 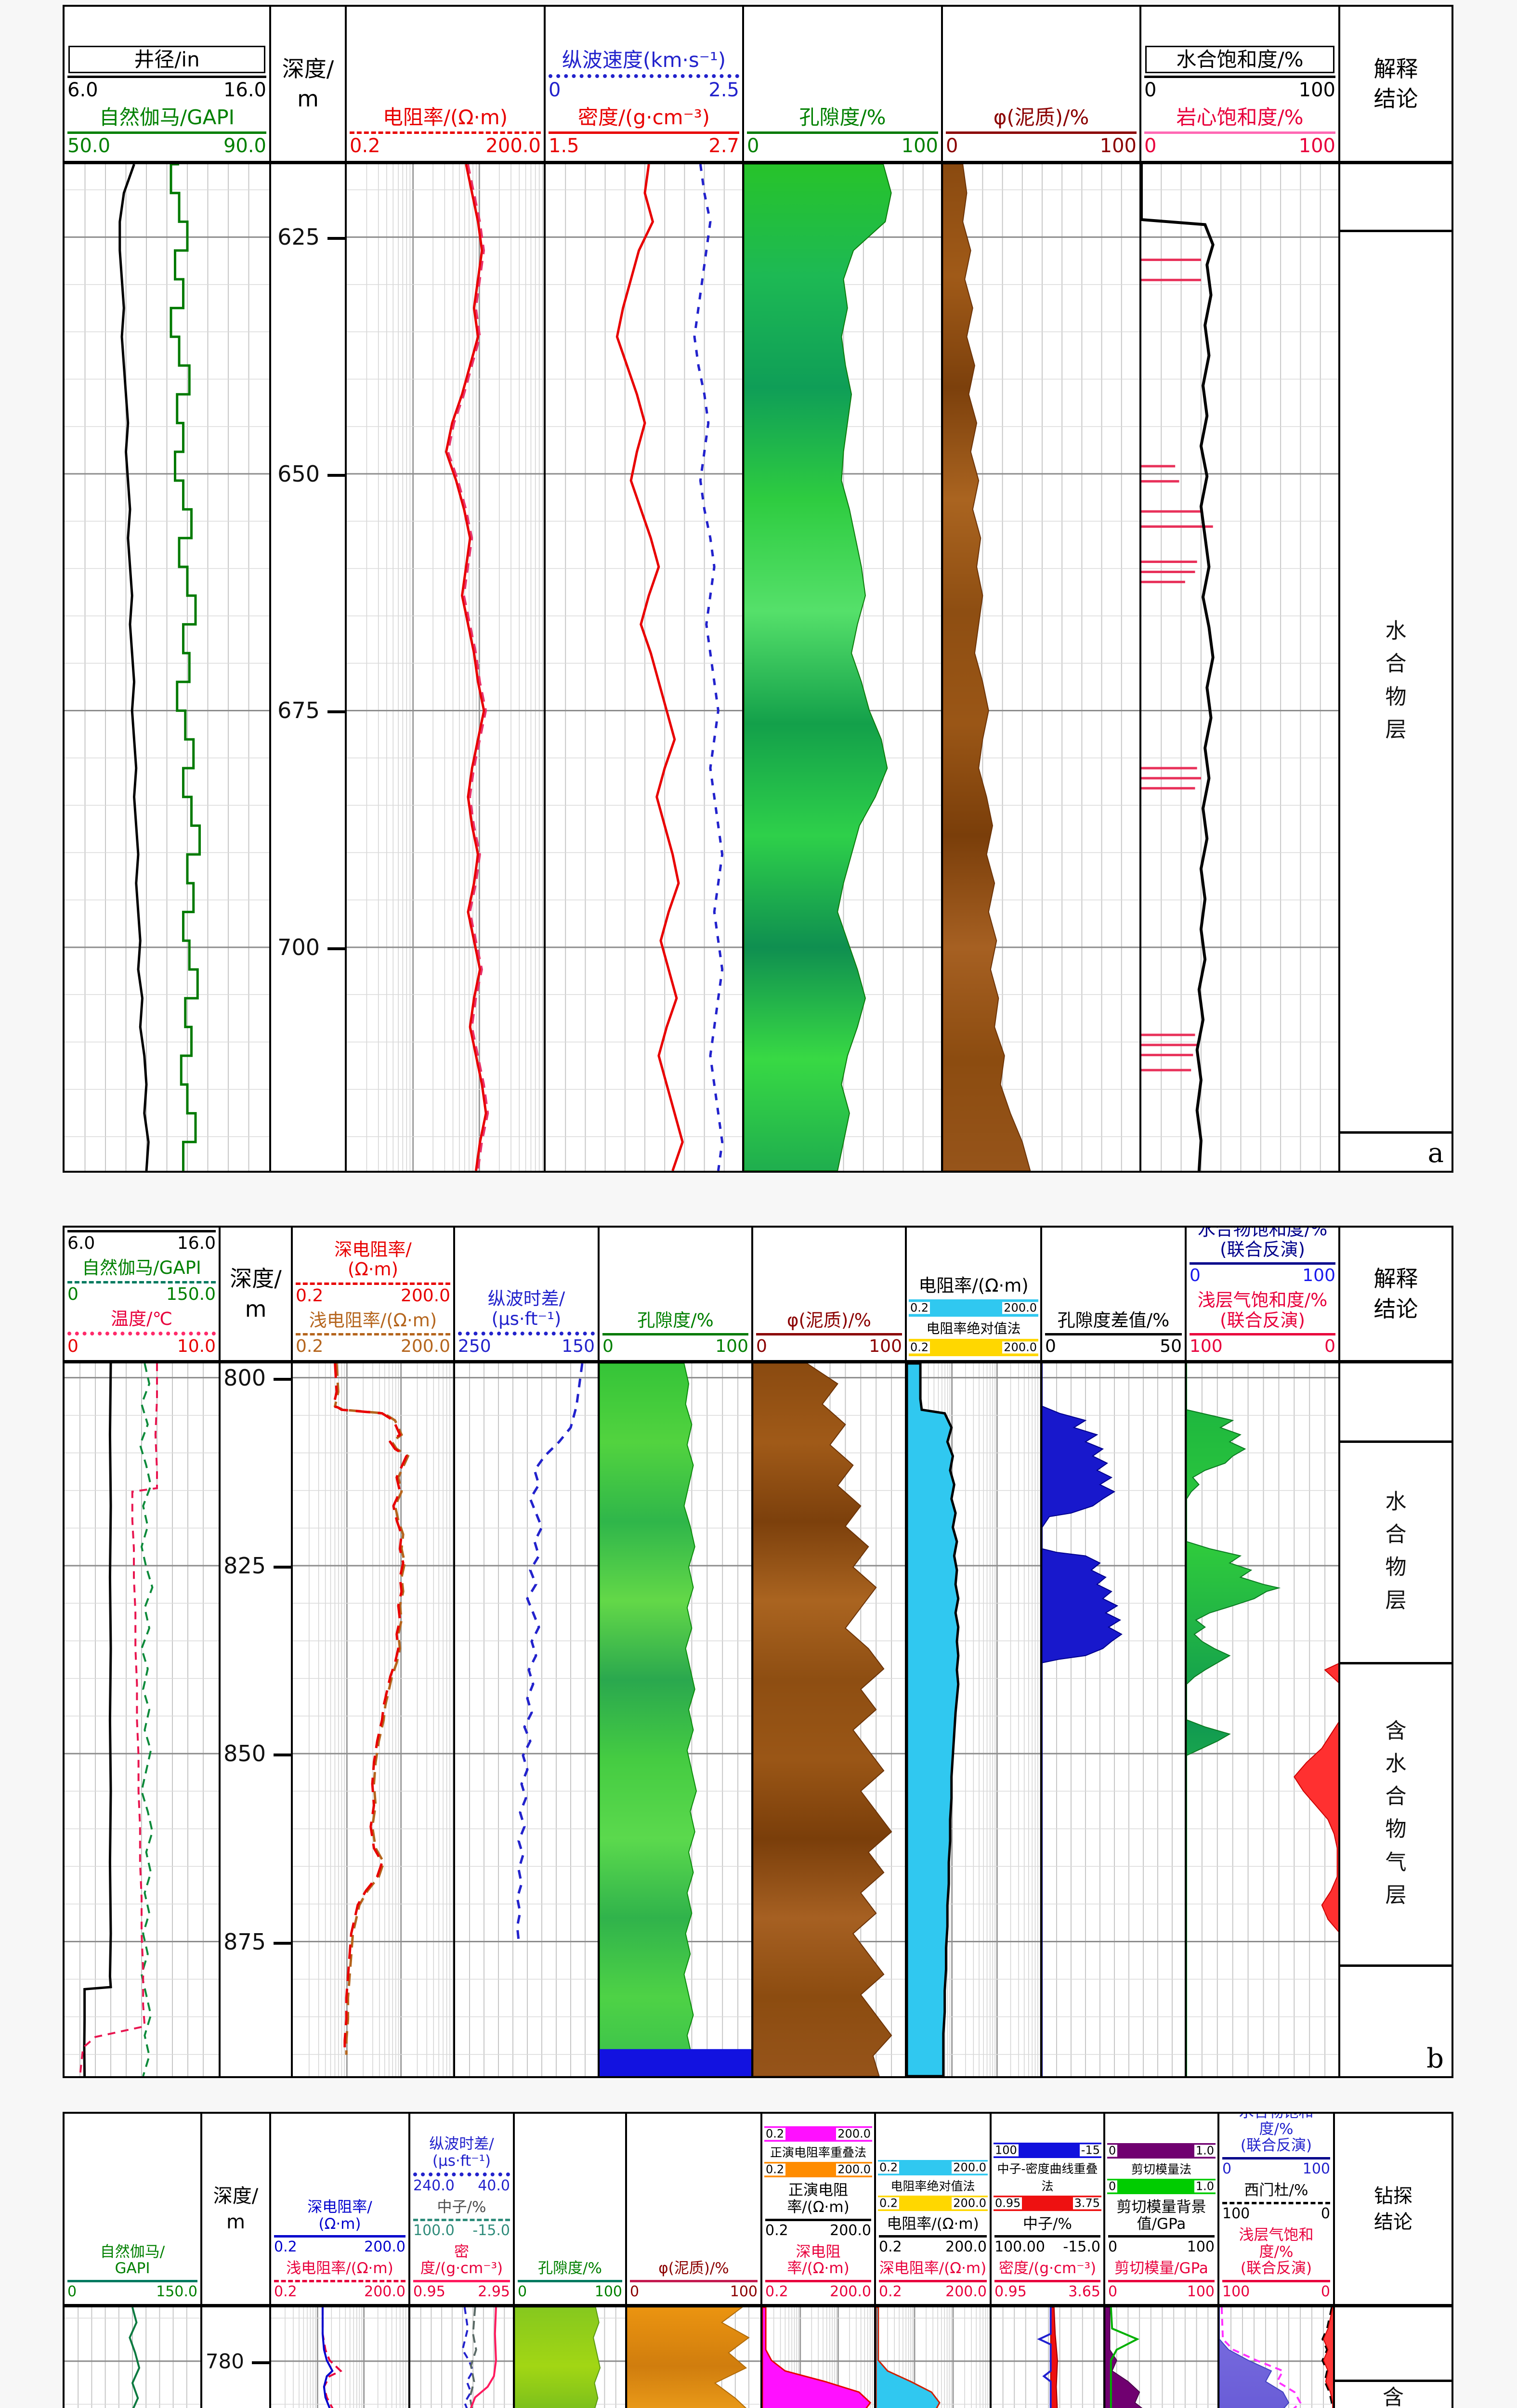 I want to click on curve-title: 自然伽马/GAPI, so click(x=141, y=1268).